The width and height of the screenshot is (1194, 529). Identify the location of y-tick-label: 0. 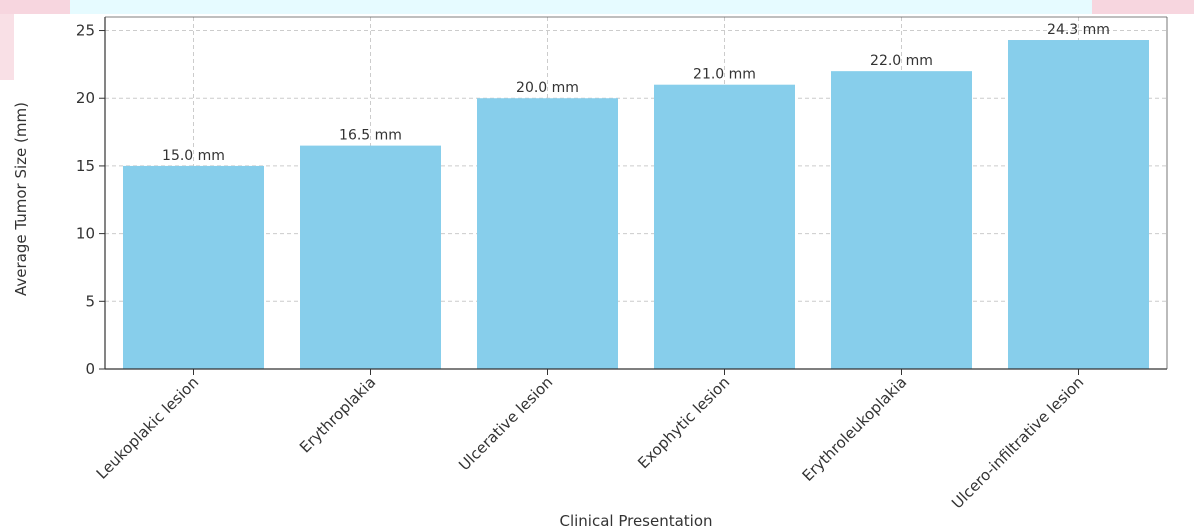
(90, 369).